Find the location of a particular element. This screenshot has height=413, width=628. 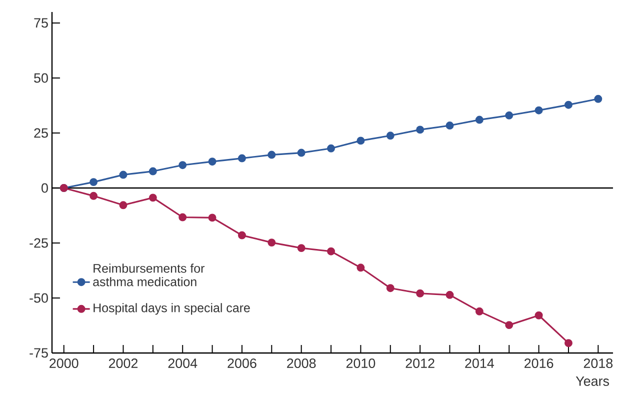

y-tick-label: -75 is located at coordinates (39, 353).